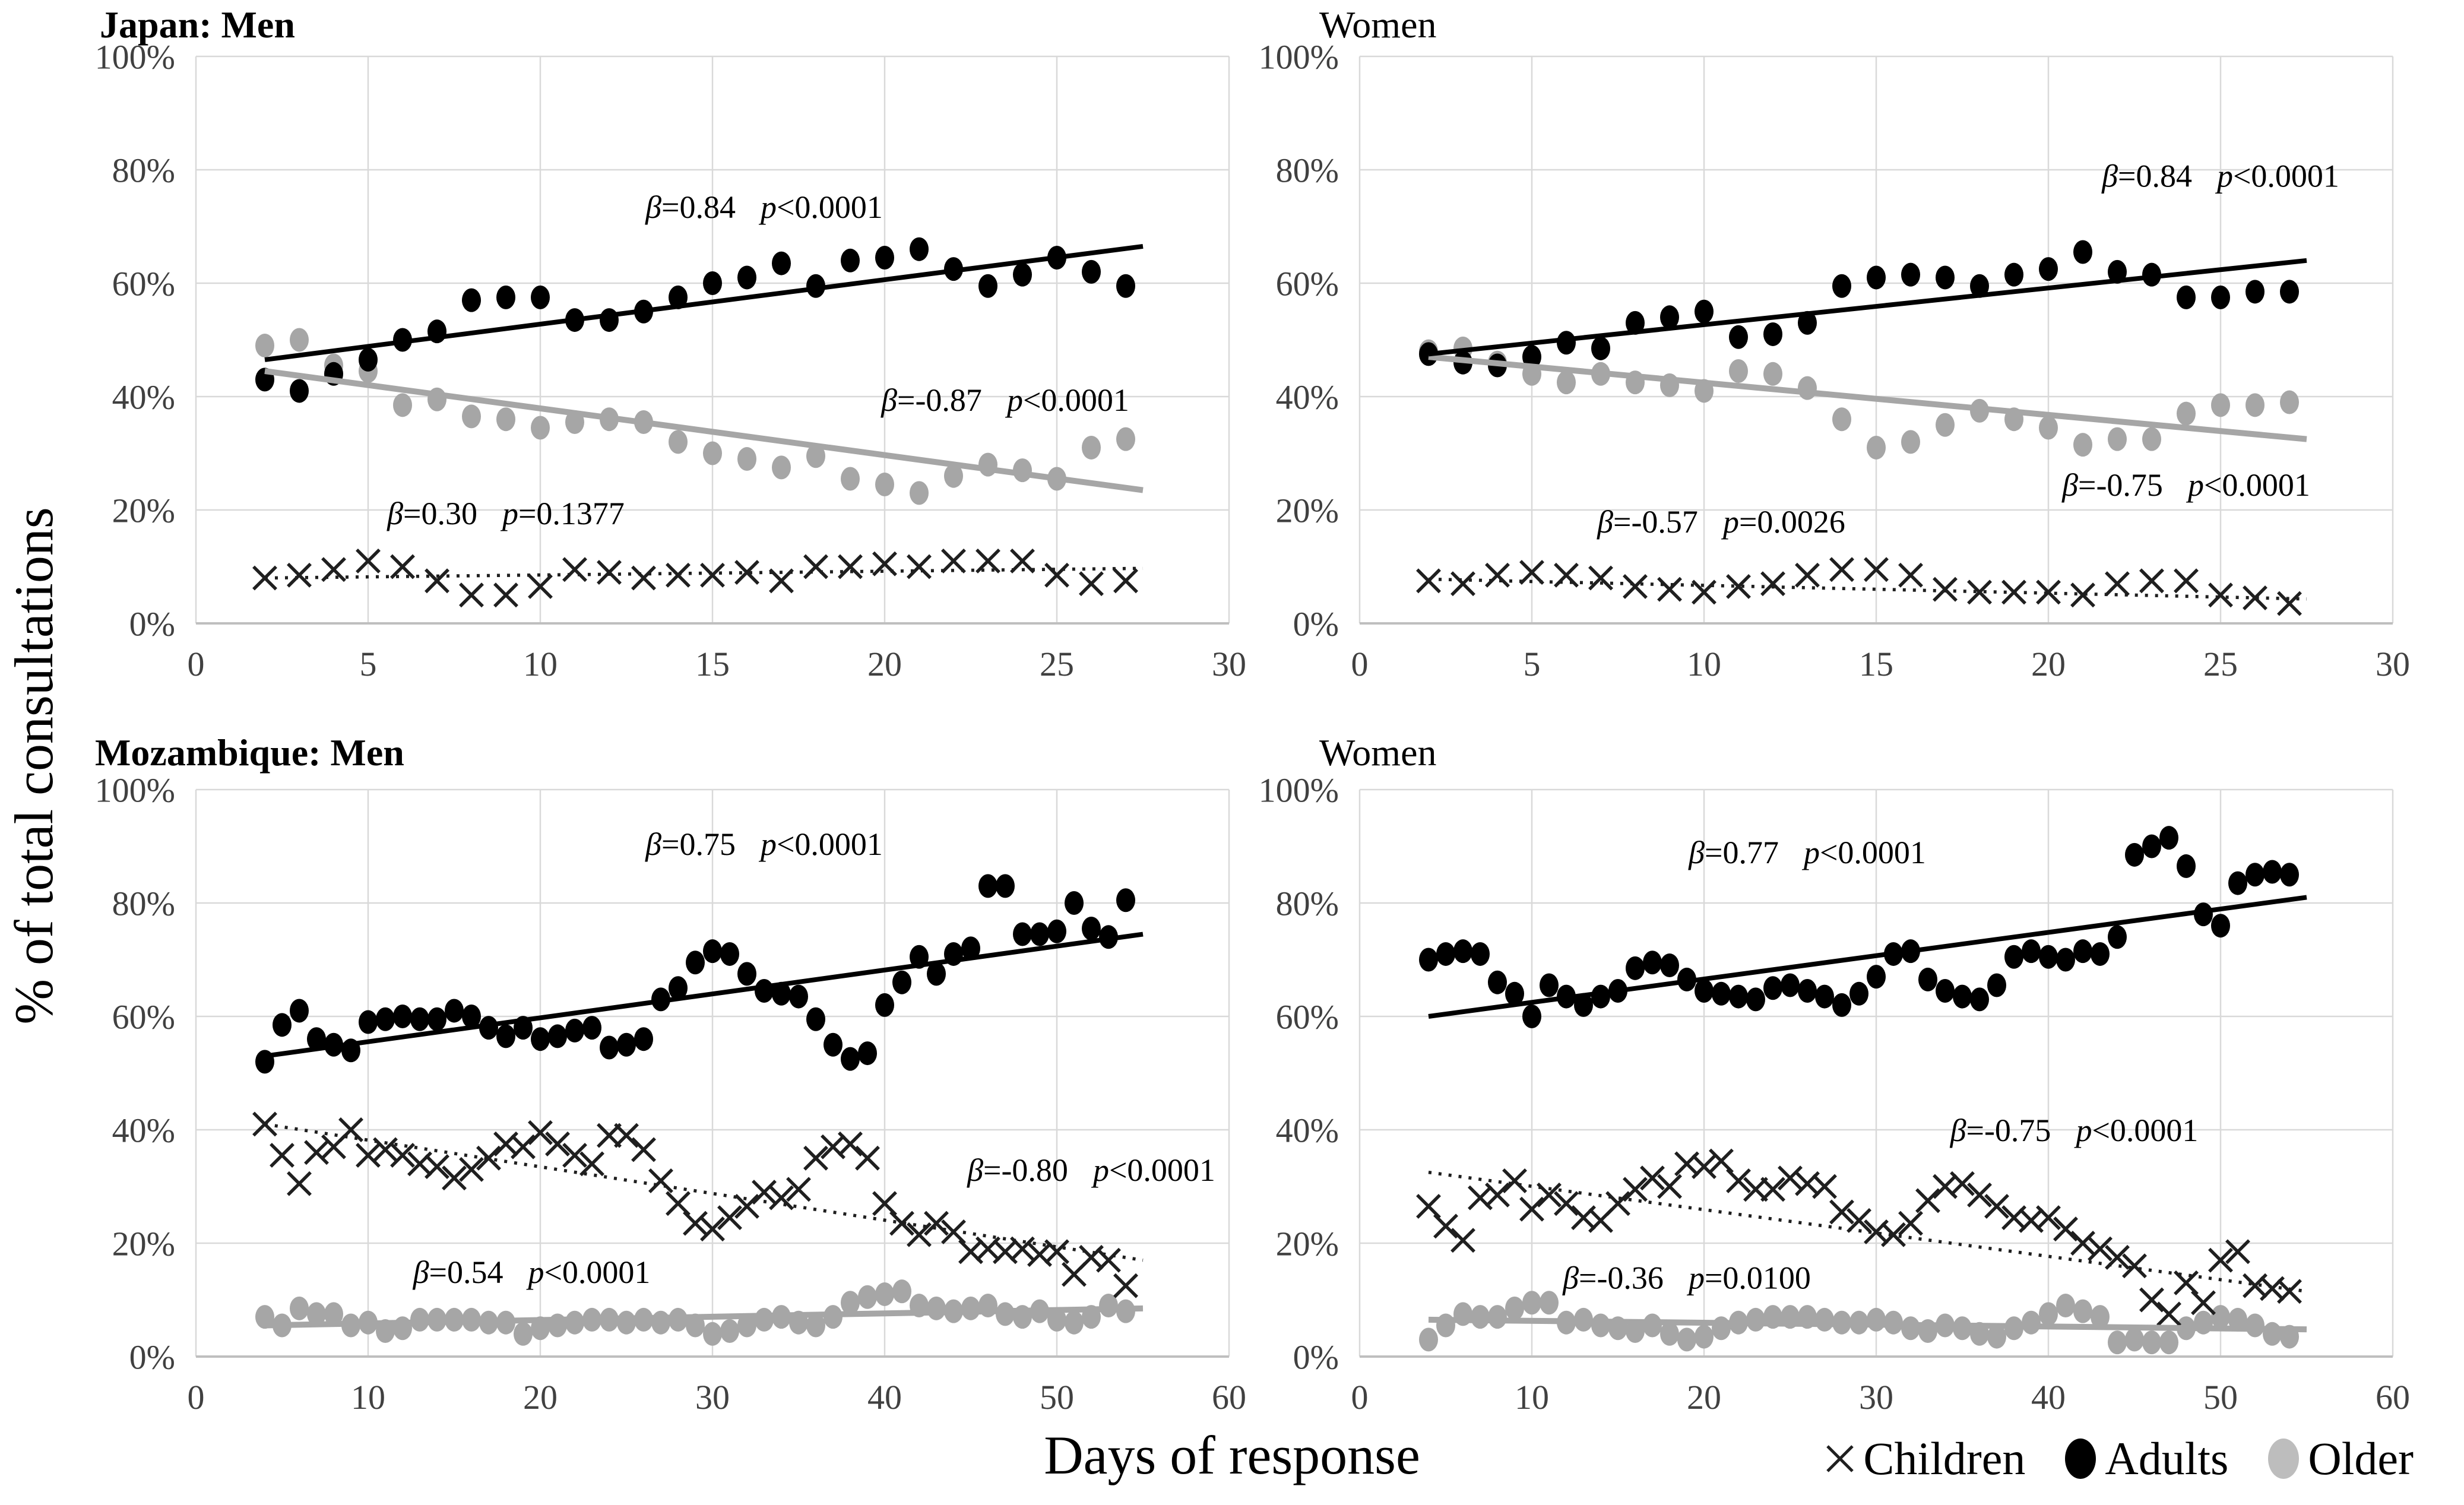 This screenshot has height=1505, width=2464. What do you see at coordinates (1840, 1459) in the screenshot?
I see `children-x-icon` at bounding box center [1840, 1459].